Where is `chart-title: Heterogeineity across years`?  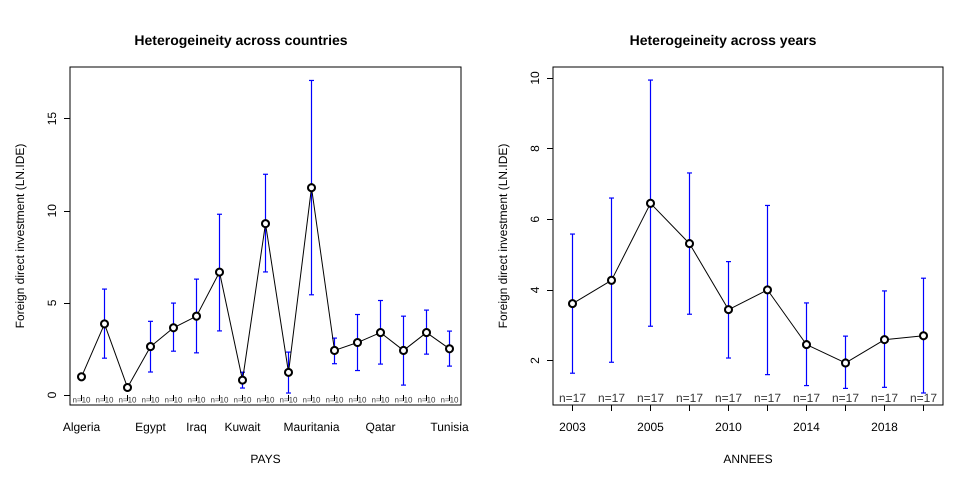
chart-title: Heterogeineity across years is located at coordinates (723, 40).